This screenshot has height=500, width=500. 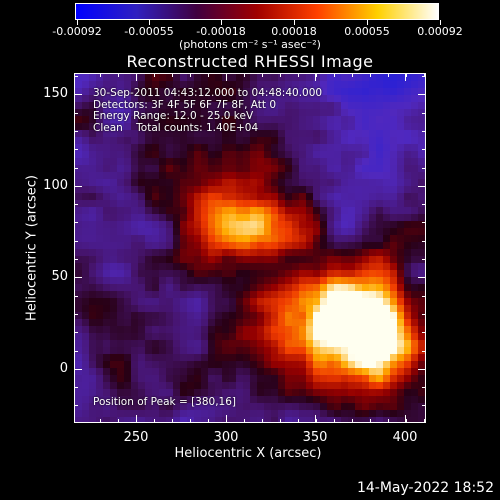 I want to click on y-axis-label: Heliocentric Y (arcsec), so click(x=32, y=248).